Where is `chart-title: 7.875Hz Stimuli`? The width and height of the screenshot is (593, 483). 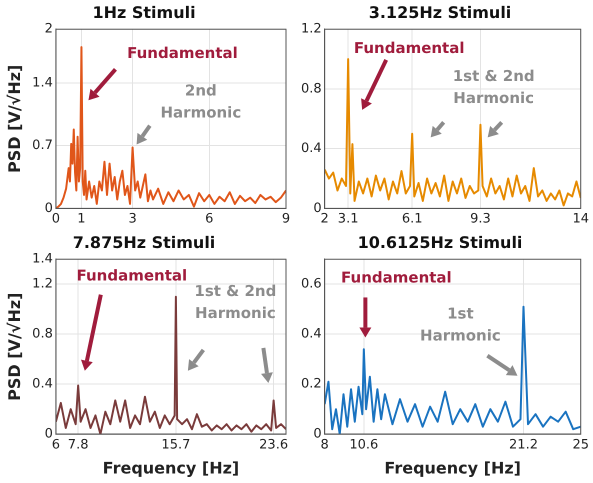
chart-title: 7.875Hz Stimuli is located at coordinates (144, 242).